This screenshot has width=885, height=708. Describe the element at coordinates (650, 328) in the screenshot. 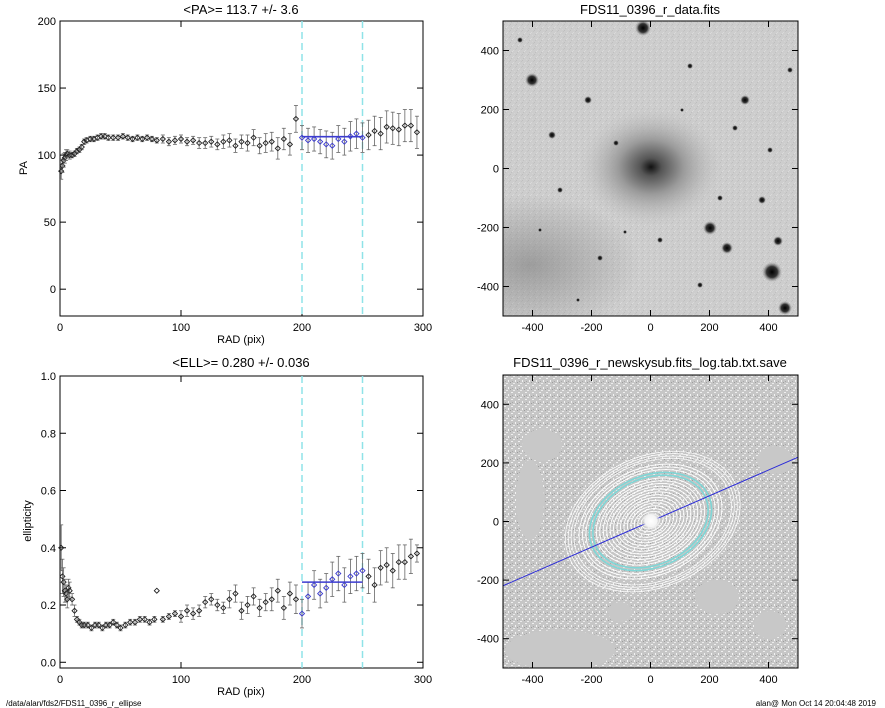

I see `img1-xtick-label: 0` at that location.